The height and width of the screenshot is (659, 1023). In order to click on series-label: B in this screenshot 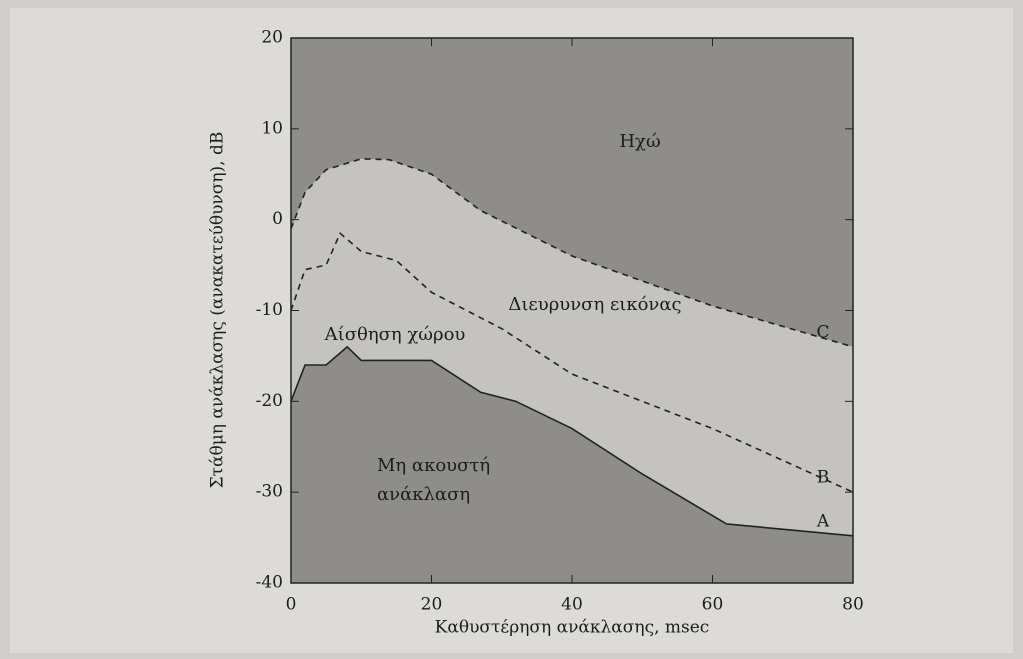, I will do `click(823, 478)`.